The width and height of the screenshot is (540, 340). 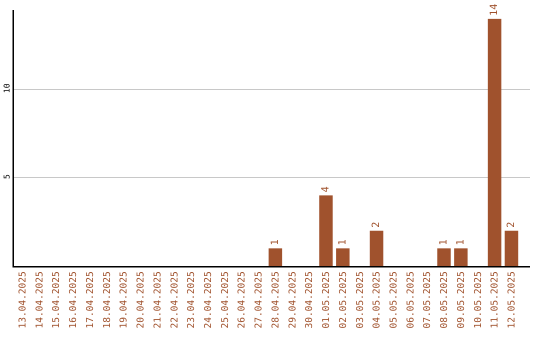 I want to click on x-tick-label: 28.04.2025, so click(x=276, y=300).